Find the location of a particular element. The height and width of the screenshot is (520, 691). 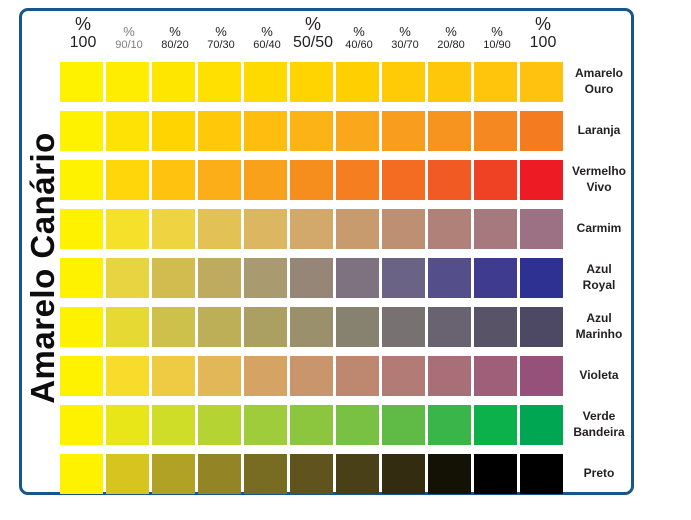

color-swatch-r2-c9 is located at coordinates (449, 130).